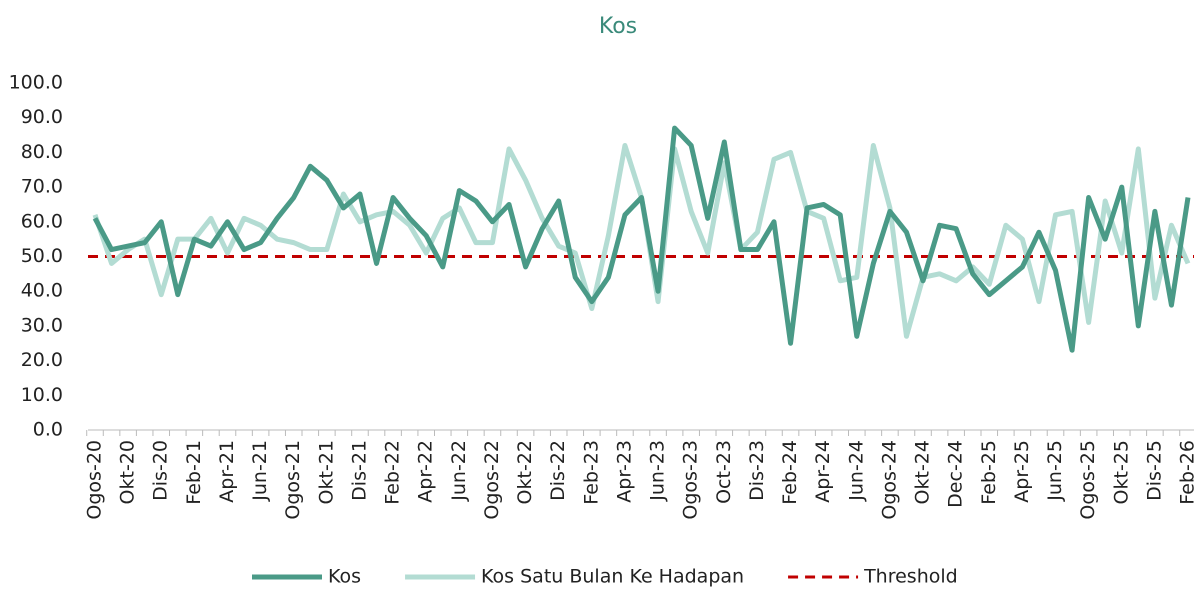 This screenshot has height=589, width=1194. What do you see at coordinates (492, 480) in the screenshot?
I see `x-tick-label: Ogos-22` at bounding box center [492, 480].